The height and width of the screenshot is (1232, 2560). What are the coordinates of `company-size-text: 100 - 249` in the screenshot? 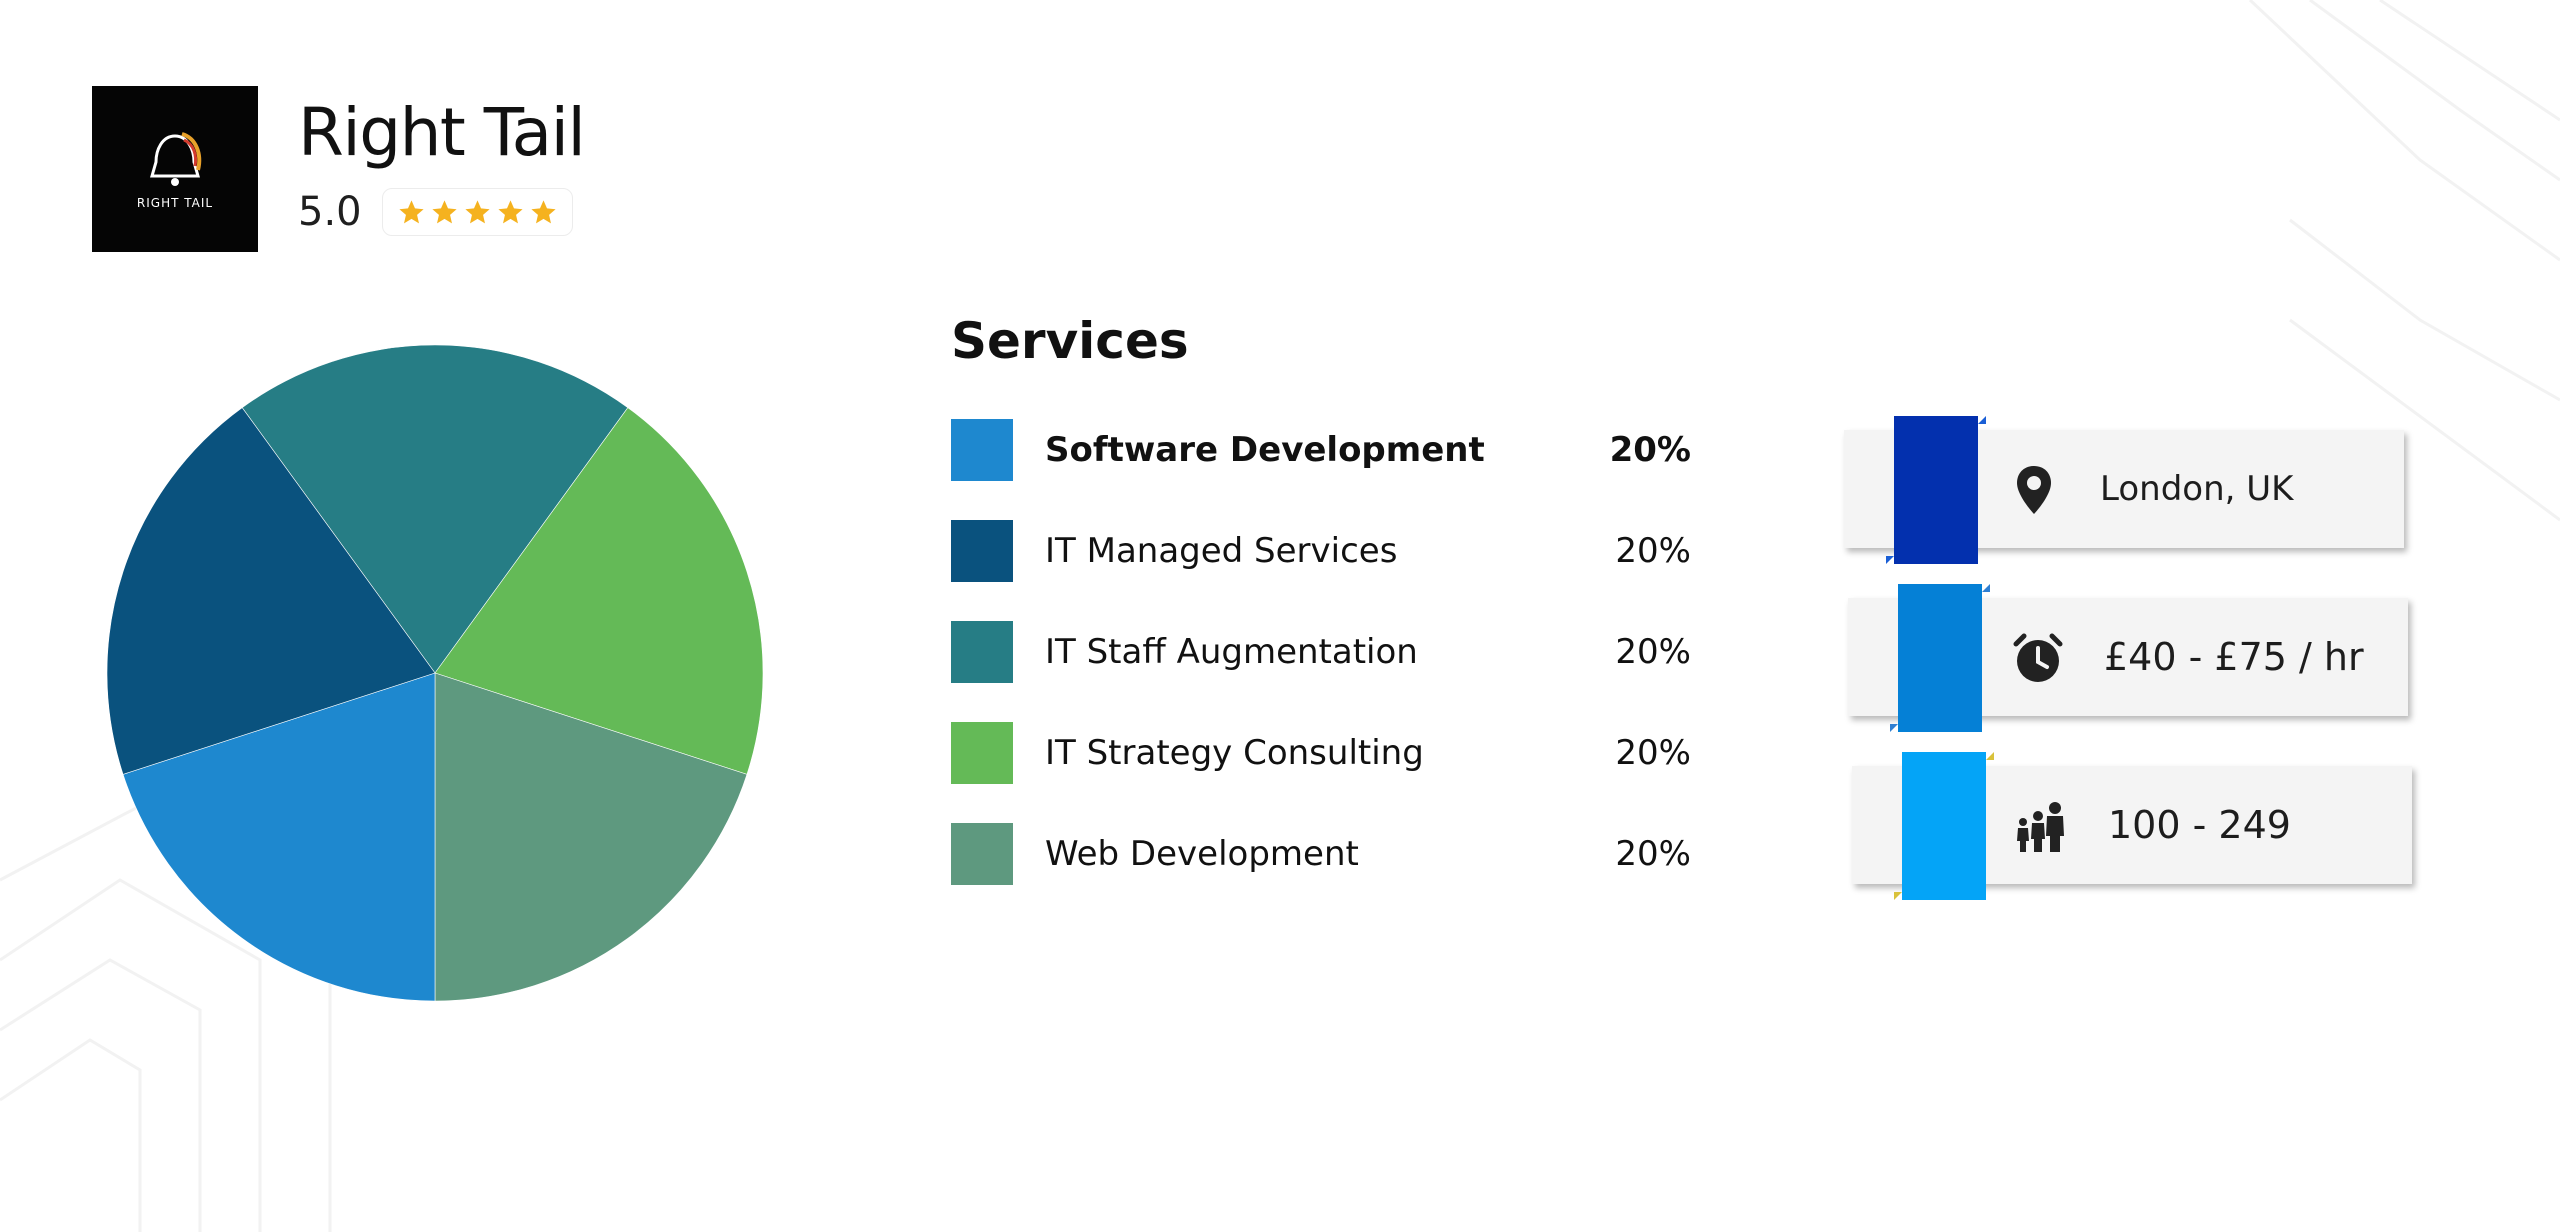 It's located at (2199, 825).